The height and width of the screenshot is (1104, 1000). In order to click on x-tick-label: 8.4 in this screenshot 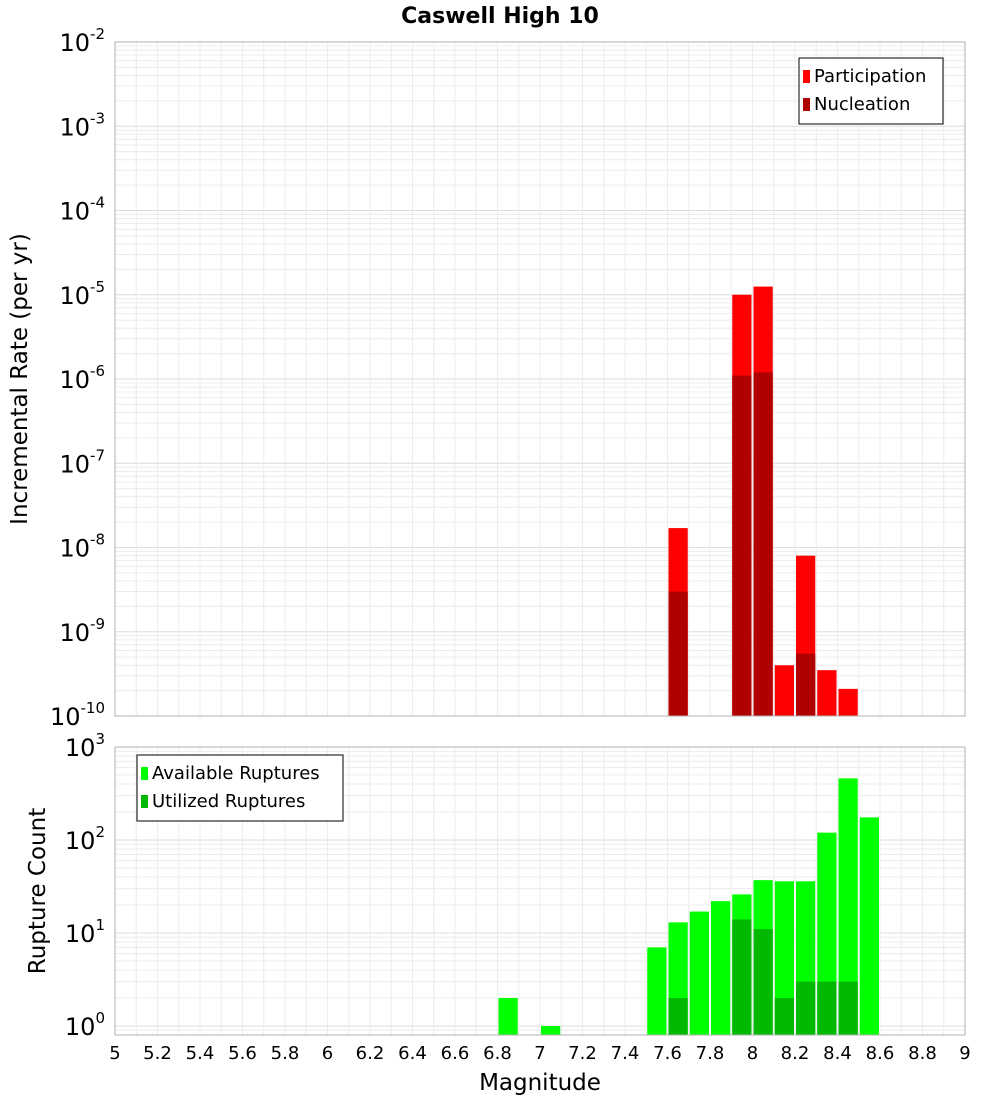, I will do `click(837, 1053)`.